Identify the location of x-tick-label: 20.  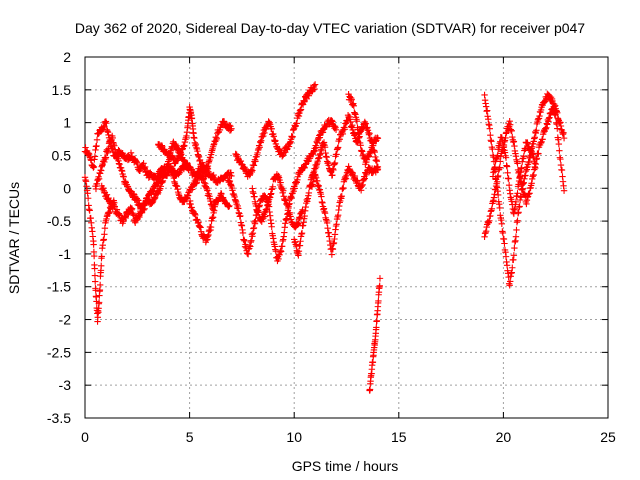
(504, 437).